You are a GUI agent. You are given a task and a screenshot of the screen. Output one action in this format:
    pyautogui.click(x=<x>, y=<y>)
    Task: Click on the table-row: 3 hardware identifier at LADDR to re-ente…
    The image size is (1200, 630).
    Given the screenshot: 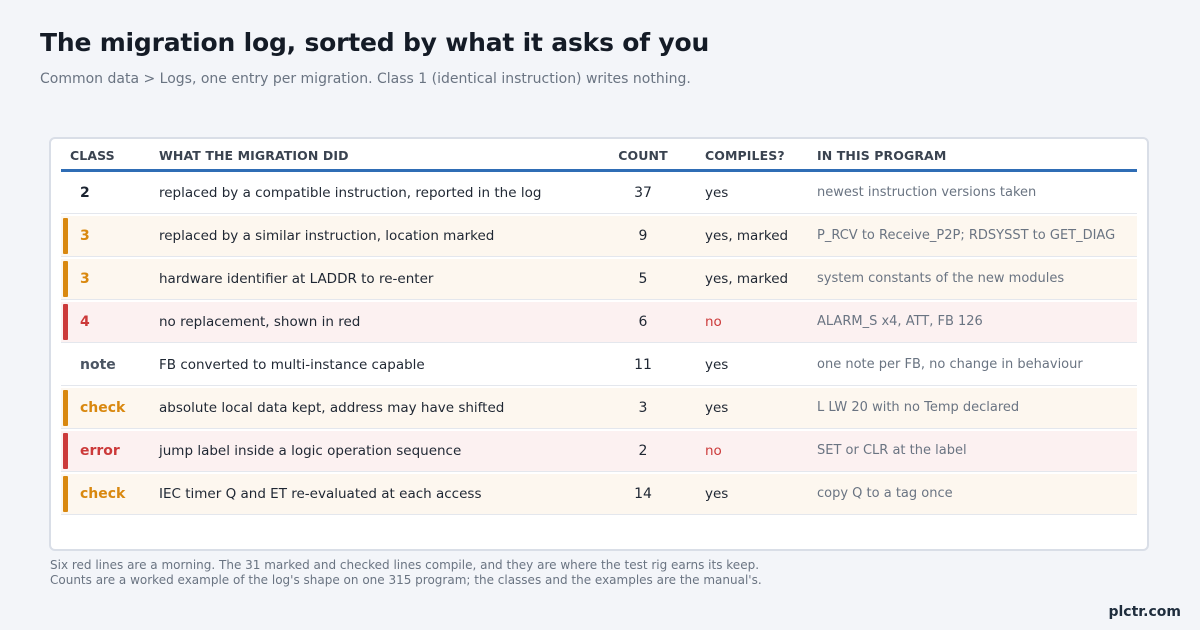 What is the action you would take?
    pyautogui.click(x=599, y=279)
    